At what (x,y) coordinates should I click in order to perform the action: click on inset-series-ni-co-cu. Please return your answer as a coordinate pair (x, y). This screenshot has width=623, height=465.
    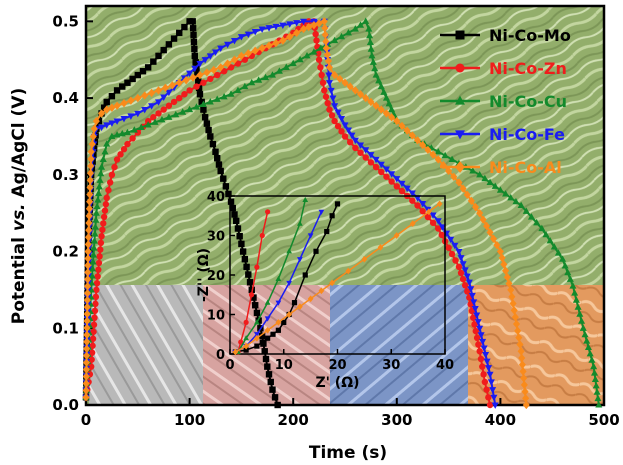
    Looking at the image, I should click on (272, 275).